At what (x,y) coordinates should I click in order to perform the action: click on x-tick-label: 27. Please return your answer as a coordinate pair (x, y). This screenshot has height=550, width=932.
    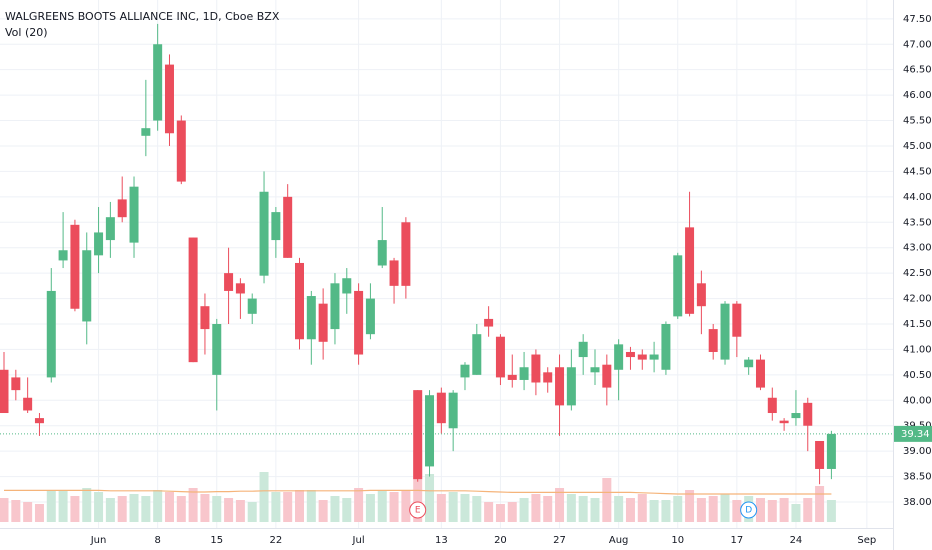
    Looking at the image, I should click on (559, 540).